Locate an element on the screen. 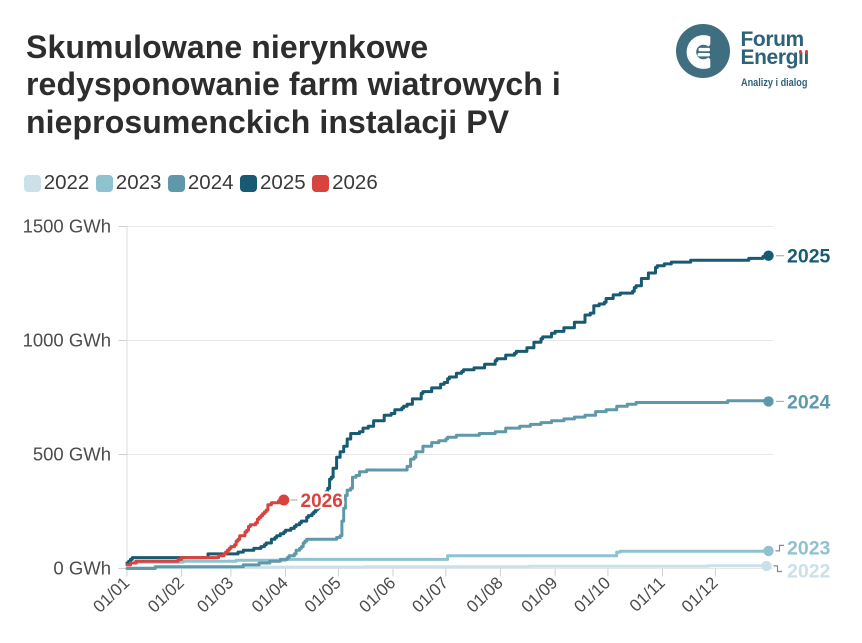 This screenshot has width=862, height=643. svg-text: 500 GWh is located at coordinates (72, 454).